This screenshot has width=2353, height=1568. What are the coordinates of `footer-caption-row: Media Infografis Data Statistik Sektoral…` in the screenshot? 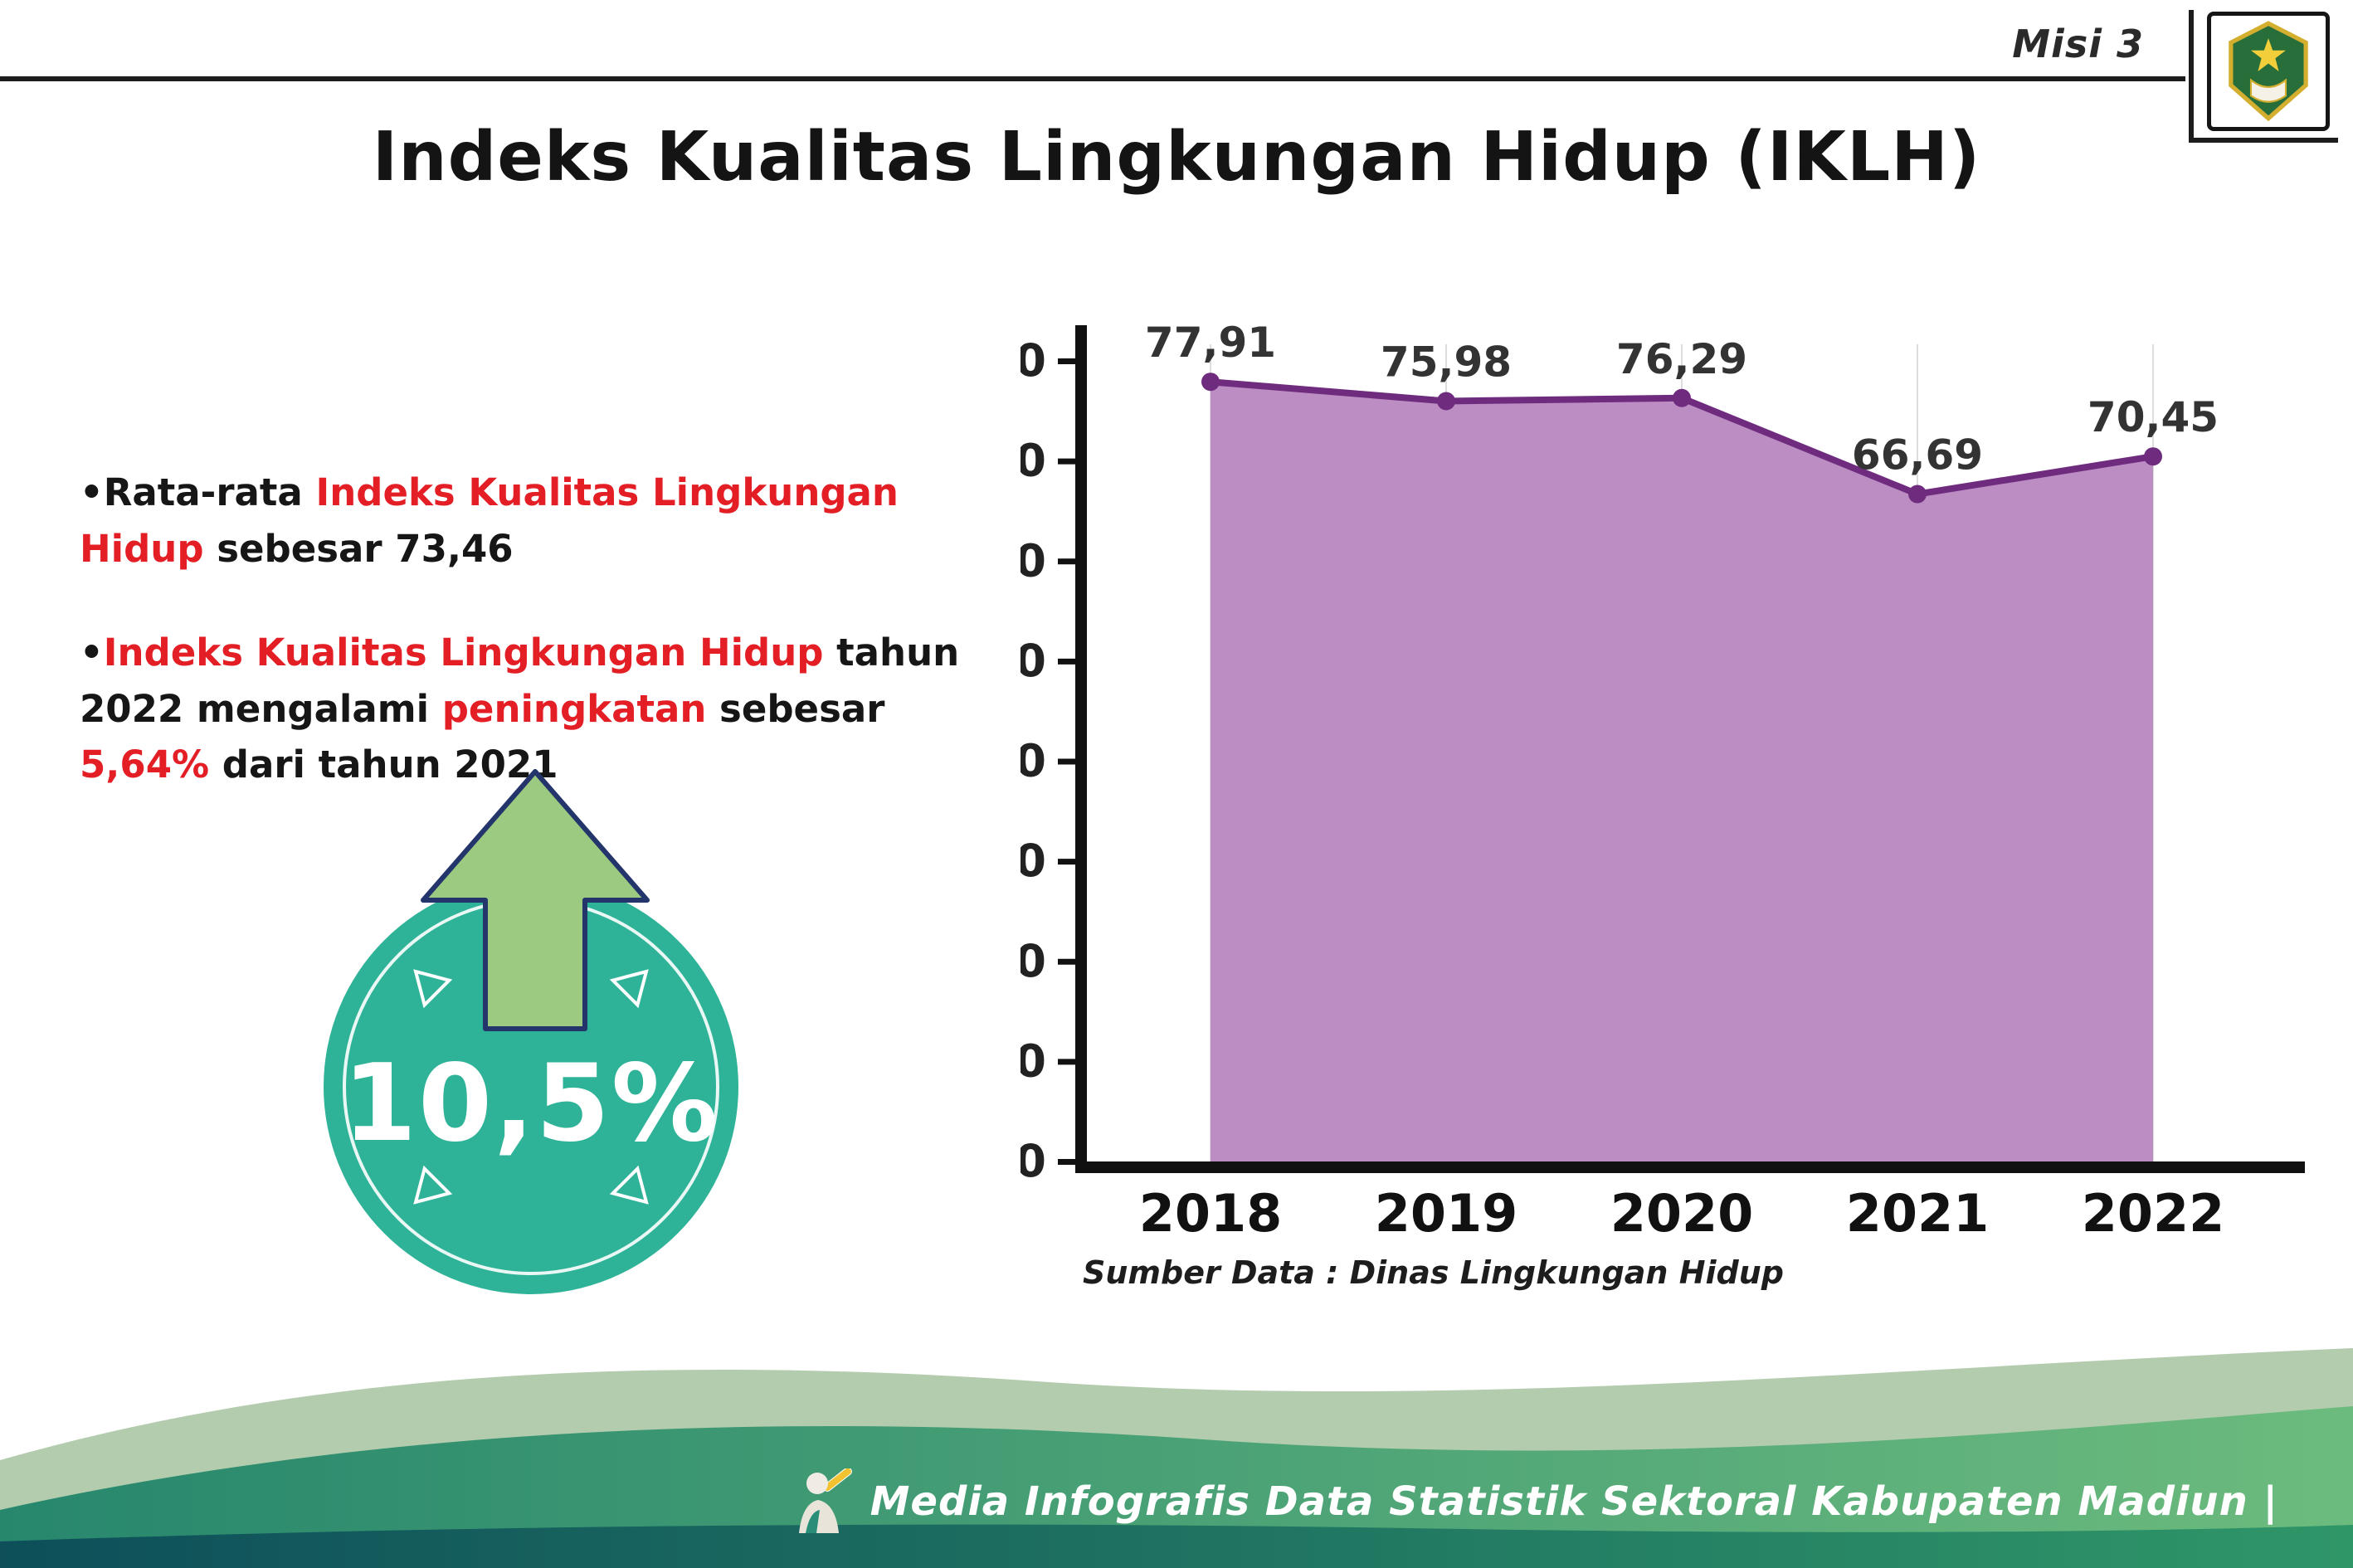 It's located at (1534, 1501).